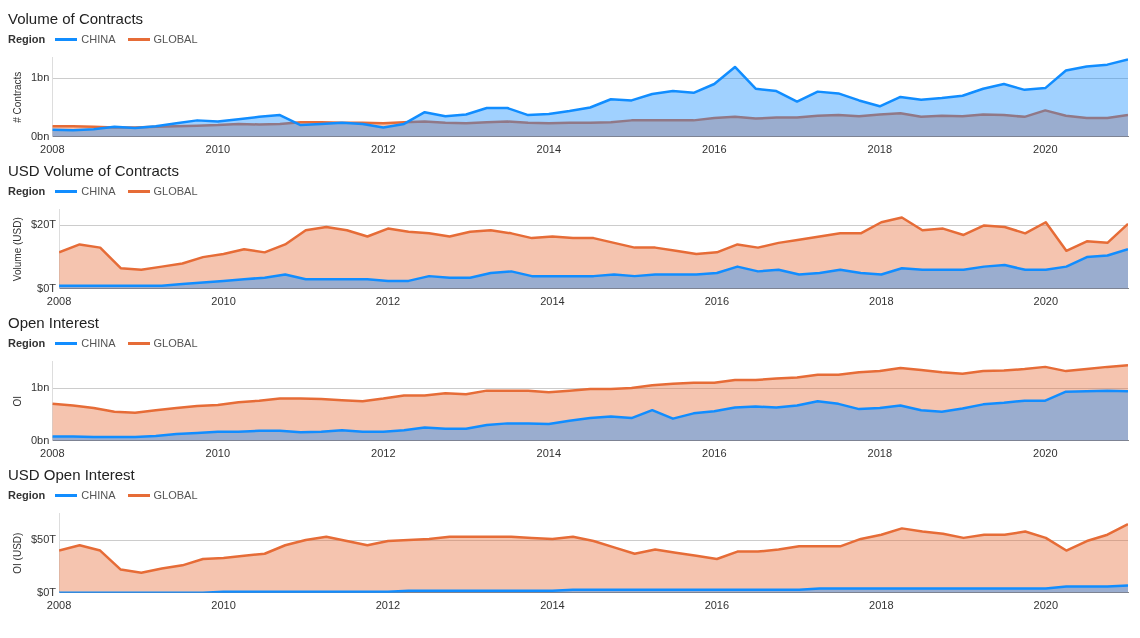 This screenshot has height=638, width=1140. Describe the element at coordinates (17, 97) in the screenshot. I see `y-axis-title: # Contracts` at that location.